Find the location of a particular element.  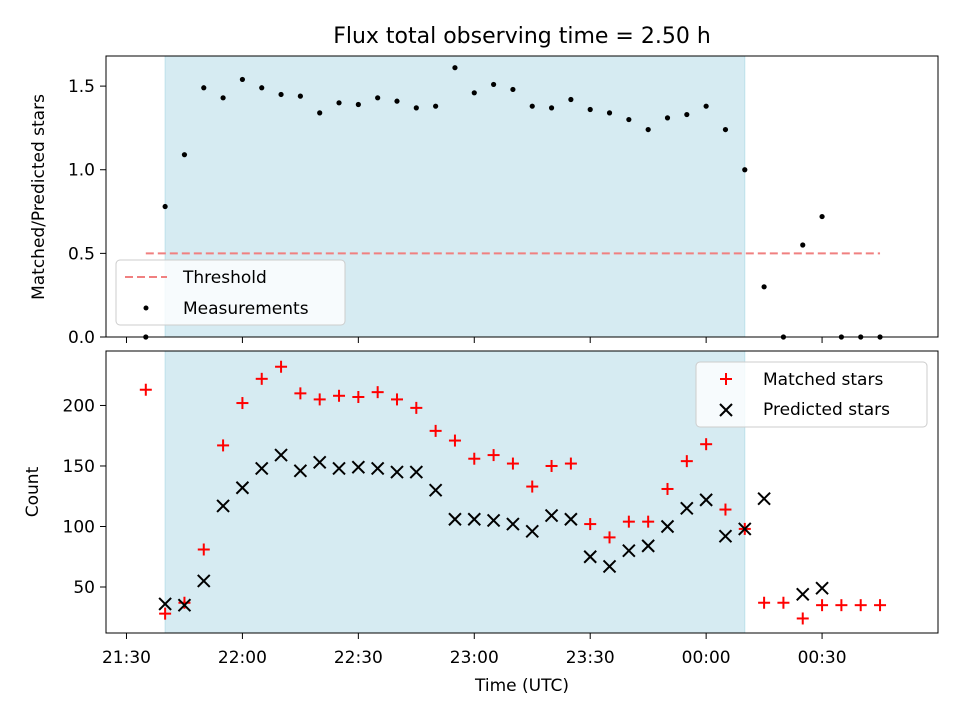

predicted-legend-label: Predicted stars is located at coordinates (826, 410).